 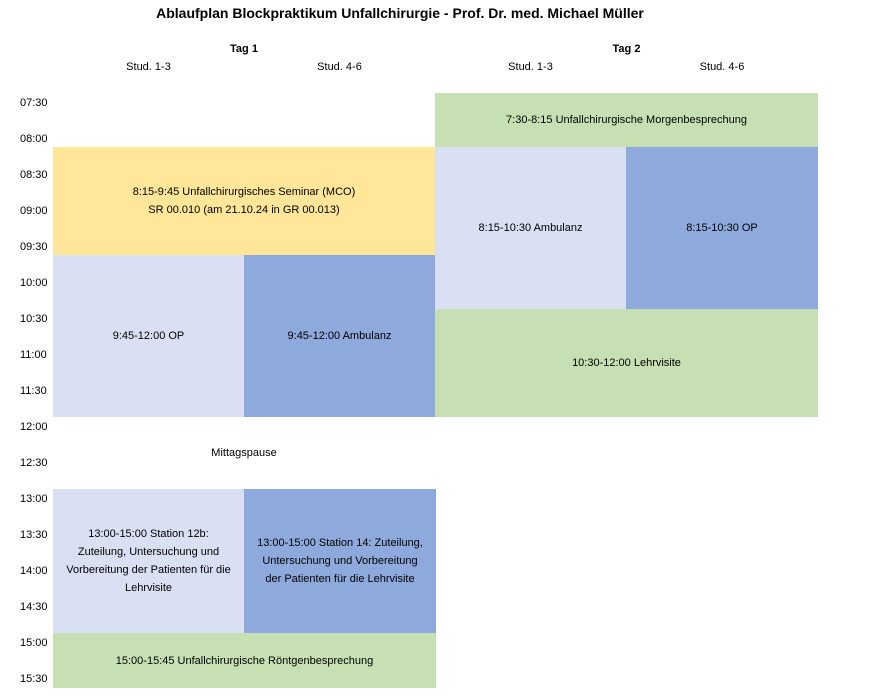 What do you see at coordinates (34, 247) in the screenshot?
I see `time-label: 09:30` at bounding box center [34, 247].